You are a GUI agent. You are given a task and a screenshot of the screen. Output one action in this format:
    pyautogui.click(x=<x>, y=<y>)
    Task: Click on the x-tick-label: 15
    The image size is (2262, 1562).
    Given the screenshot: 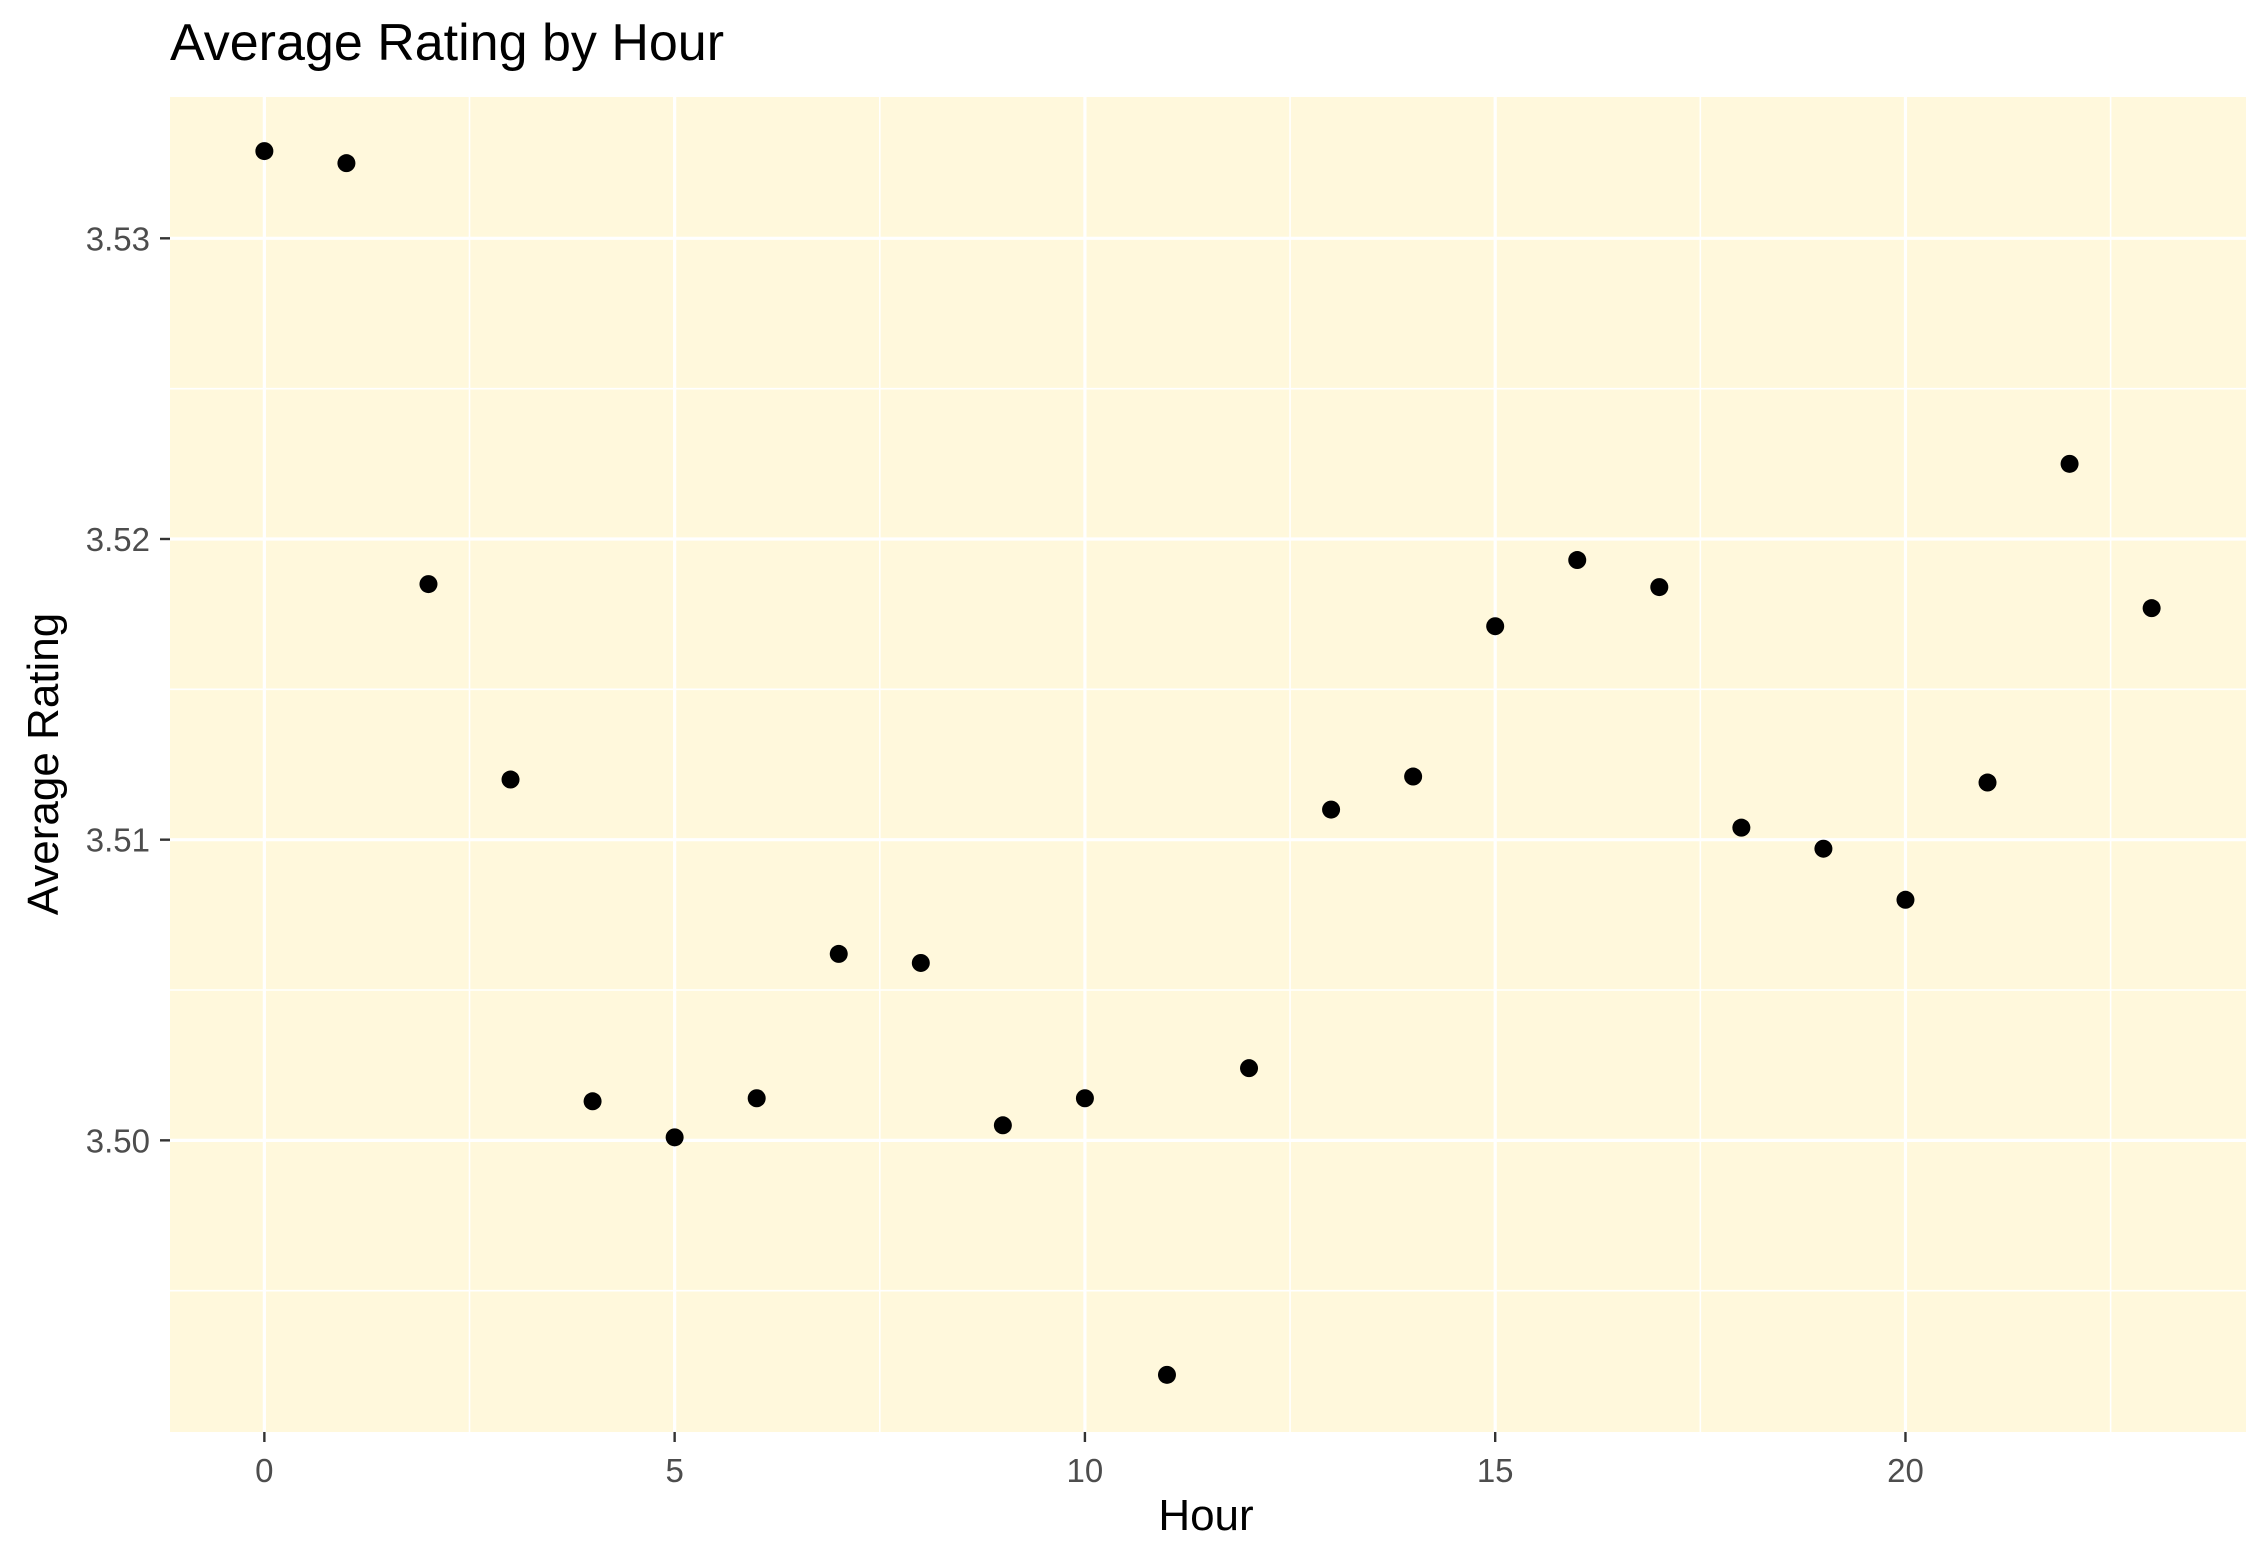 What is the action you would take?
    pyautogui.click(x=1495, y=1470)
    